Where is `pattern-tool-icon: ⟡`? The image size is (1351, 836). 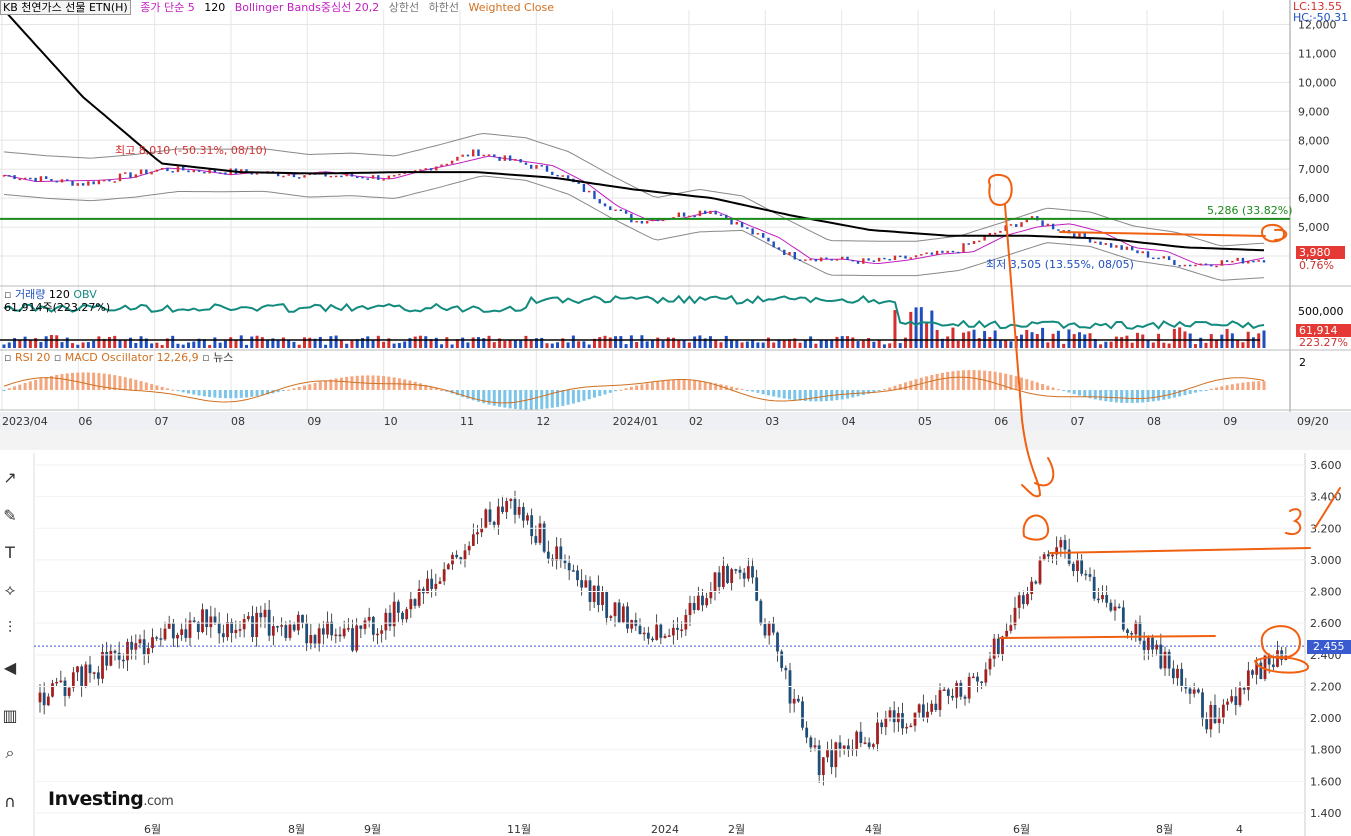
pattern-tool-icon: ⟡ is located at coordinates (10, 589).